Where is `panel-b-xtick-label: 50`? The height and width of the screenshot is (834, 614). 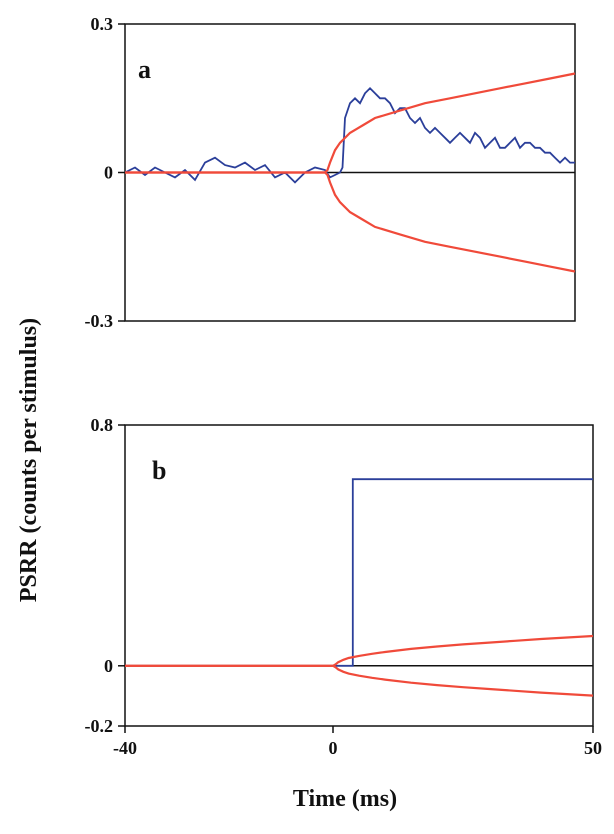
panel-b-xtick-label: 50 is located at coordinates (593, 748).